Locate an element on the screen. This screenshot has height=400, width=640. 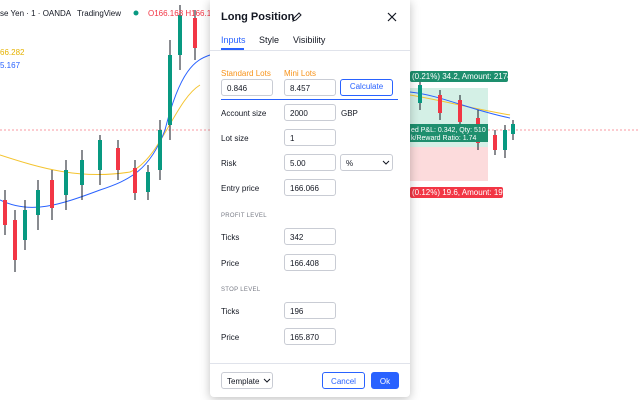
lot-size-label: Lot size is located at coordinates (235, 138).